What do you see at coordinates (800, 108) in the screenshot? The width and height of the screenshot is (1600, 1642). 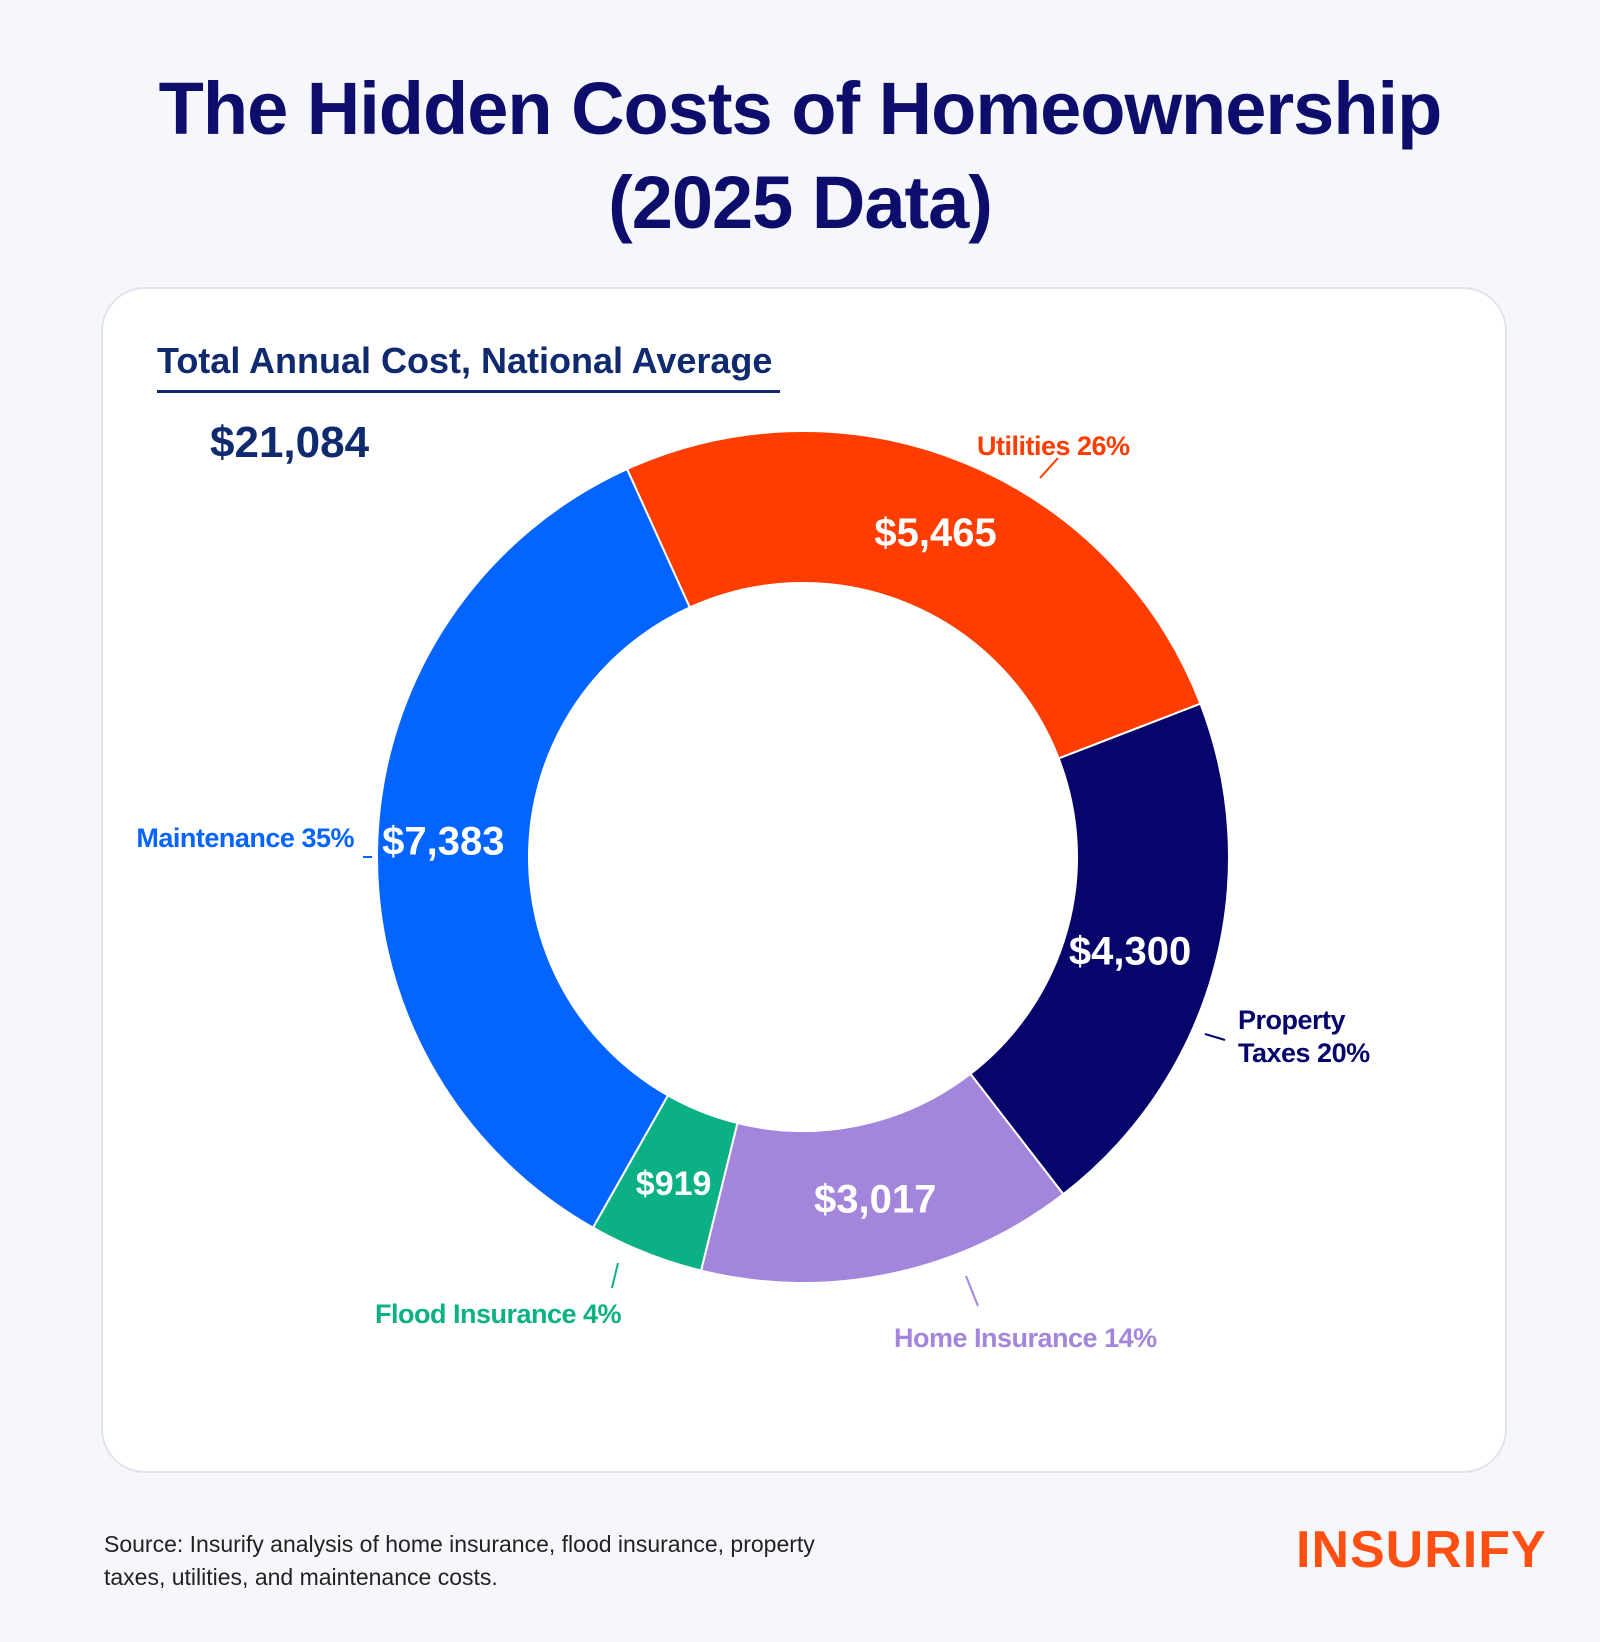 I see `title-line-1: The Hidden Costs of Homeownership` at bounding box center [800, 108].